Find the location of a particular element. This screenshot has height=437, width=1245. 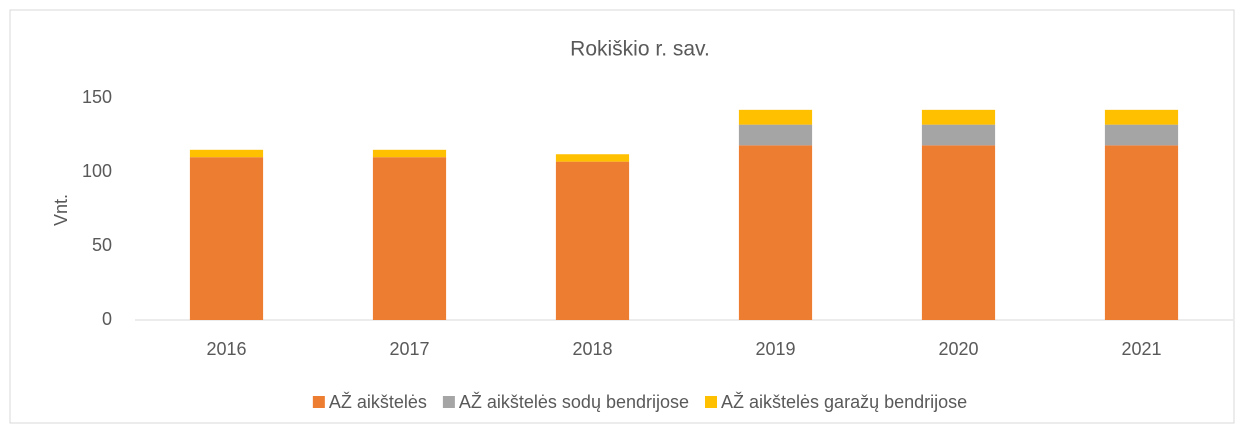

legend-label: AŽ aikštelės sodų bendrijose is located at coordinates (574, 402).